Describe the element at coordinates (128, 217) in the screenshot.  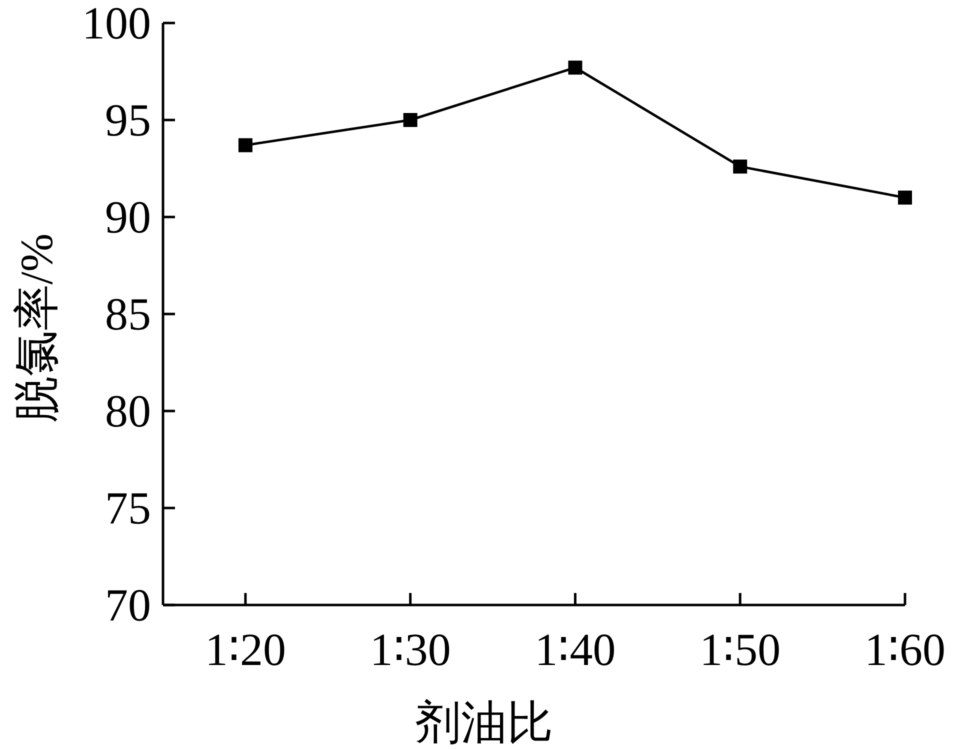
I see `y-tick-label: 90` at that location.